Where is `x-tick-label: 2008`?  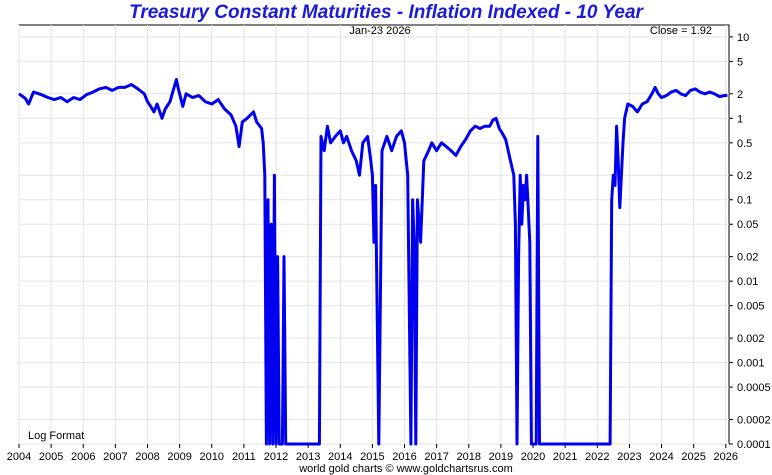 x-tick-label: 2008 is located at coordinates (147, 457).